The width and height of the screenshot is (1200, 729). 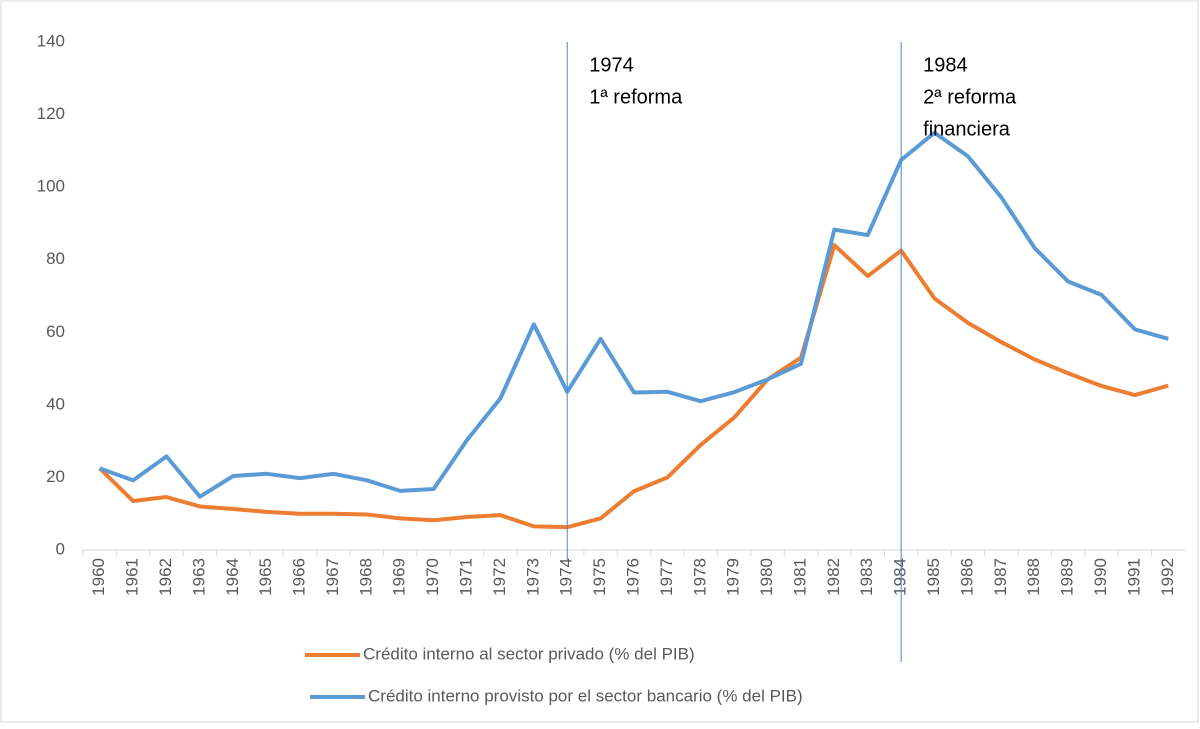 I want to click on x-tick-label: 1983, so click(x=866, y=577).